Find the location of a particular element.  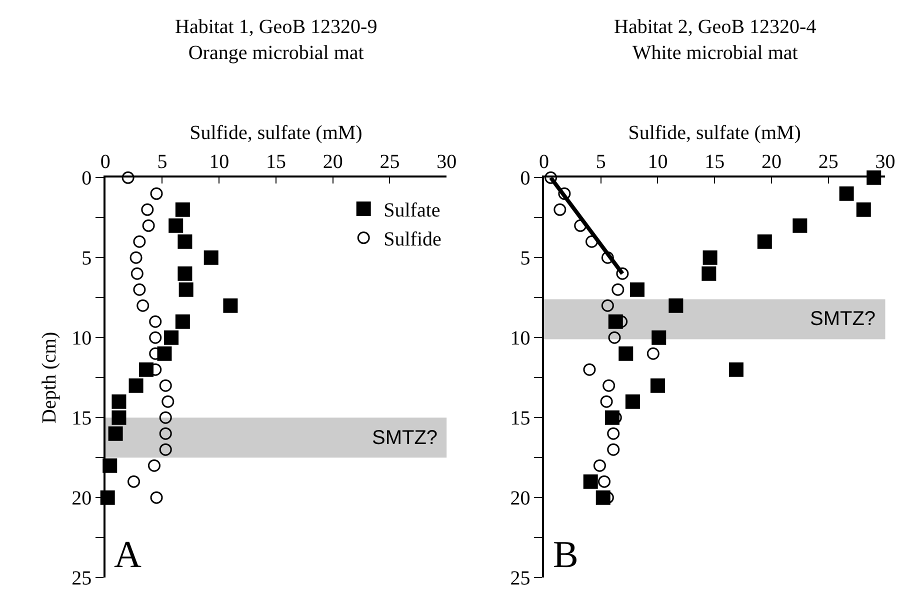

chart-title: Habitat 2, GeoB 12320-4 White microbial mat is located at coordinates (715, 40).